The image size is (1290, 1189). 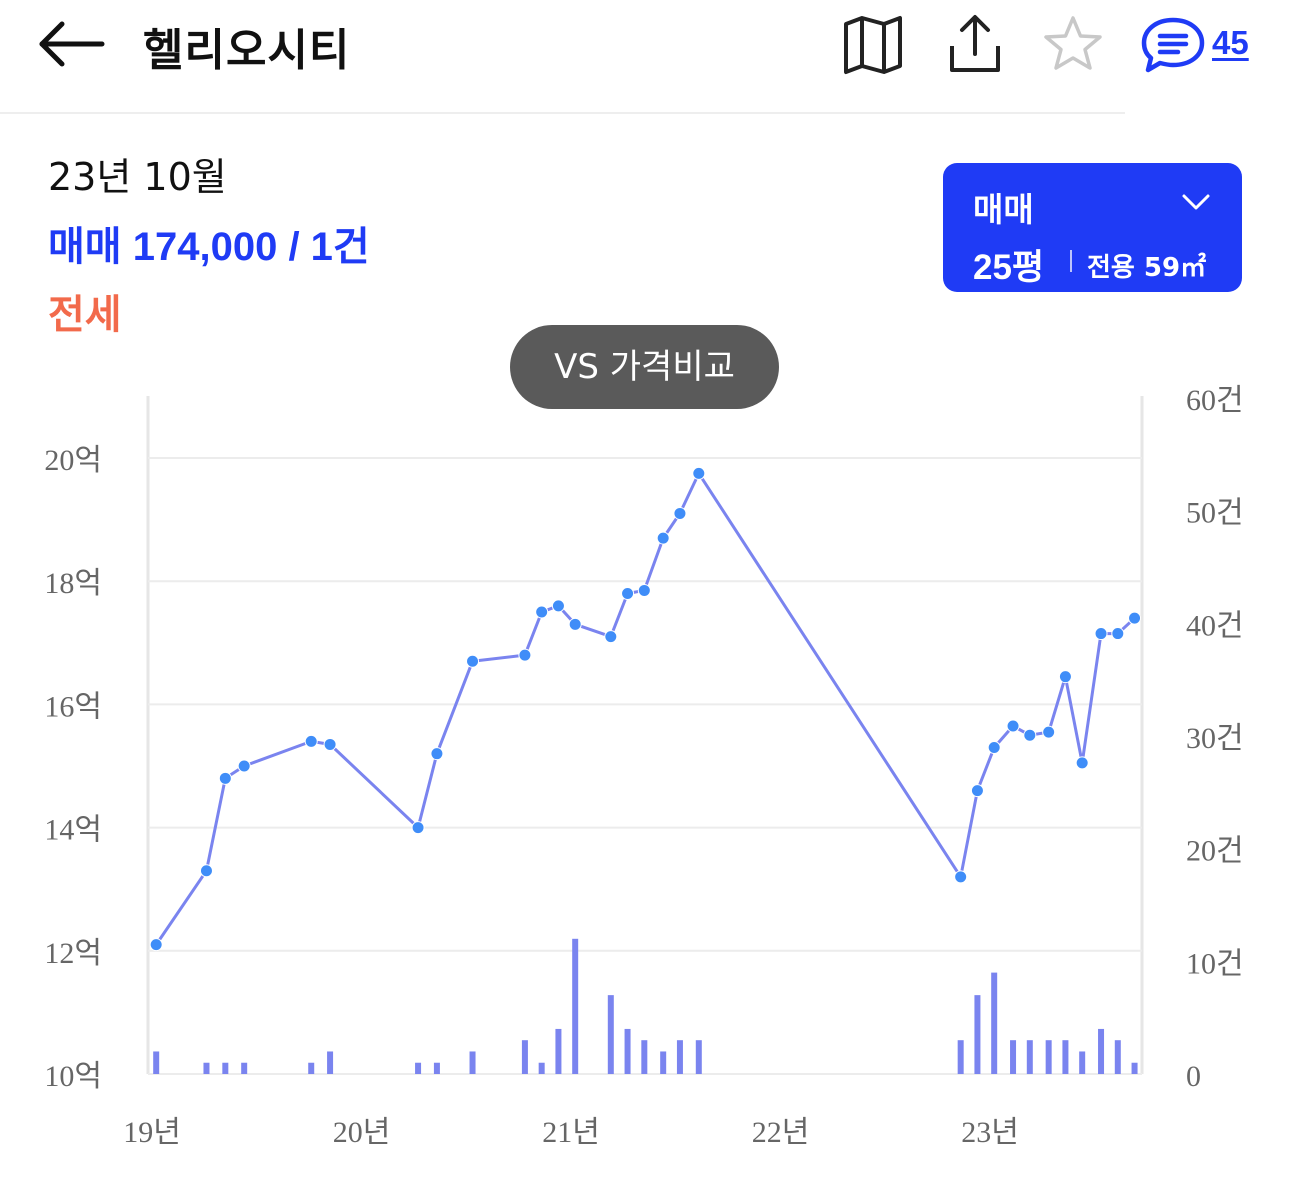 I want to click on dropdown-separator, so click(x=1071, y=261).